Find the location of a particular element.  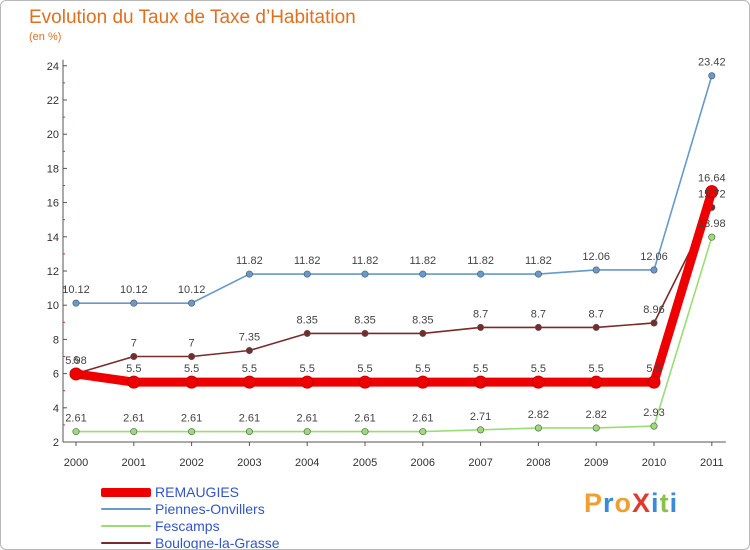

y-tick-label: 4 is located at coordinates (56, 409).